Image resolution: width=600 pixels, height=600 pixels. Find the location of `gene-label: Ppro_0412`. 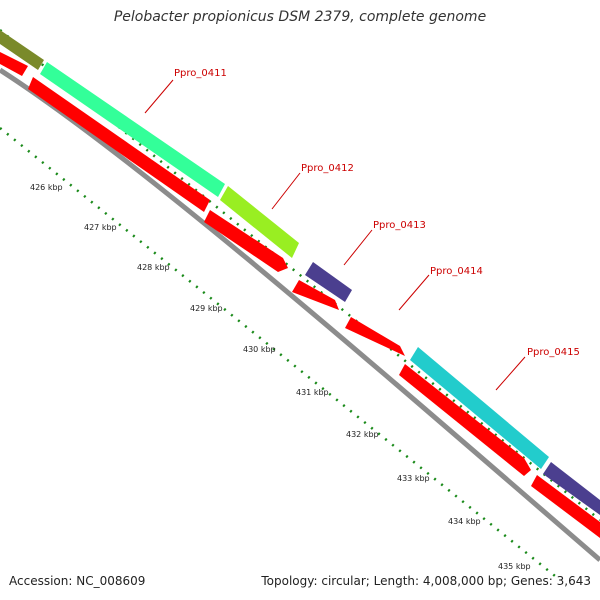

gene-label: Ppro_0412 is located at coordinates (327, 168).